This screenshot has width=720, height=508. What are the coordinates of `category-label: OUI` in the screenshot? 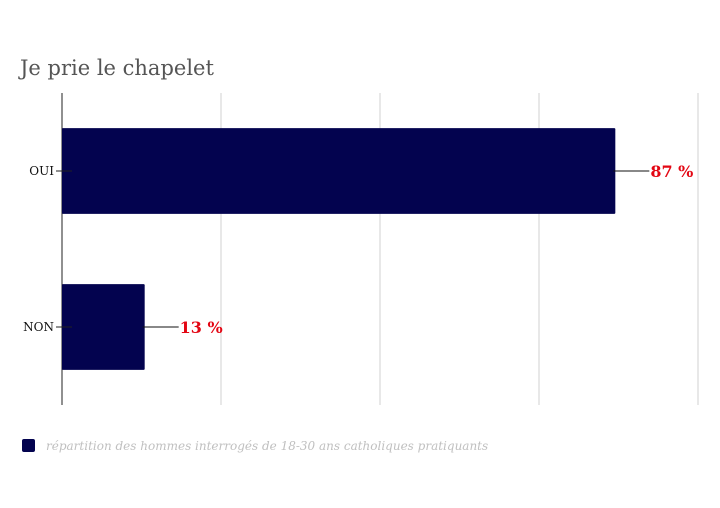 It's located at (41, 171).